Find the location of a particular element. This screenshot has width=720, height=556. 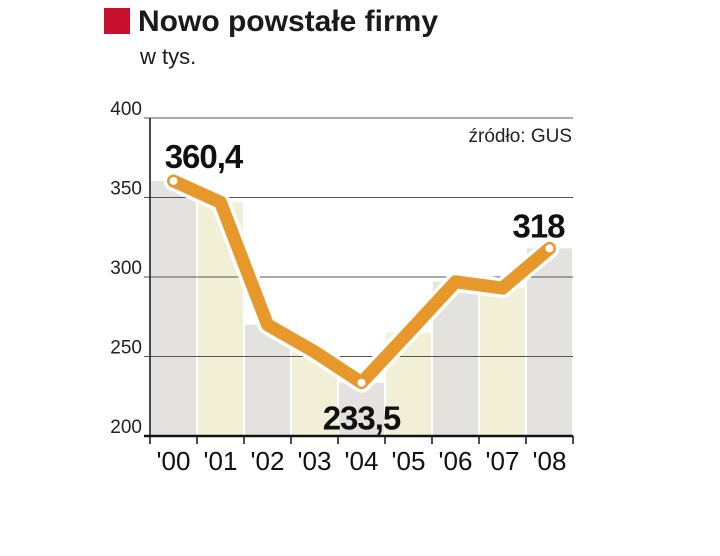

data-label: 233,5 is located at coordinates (362, 418).